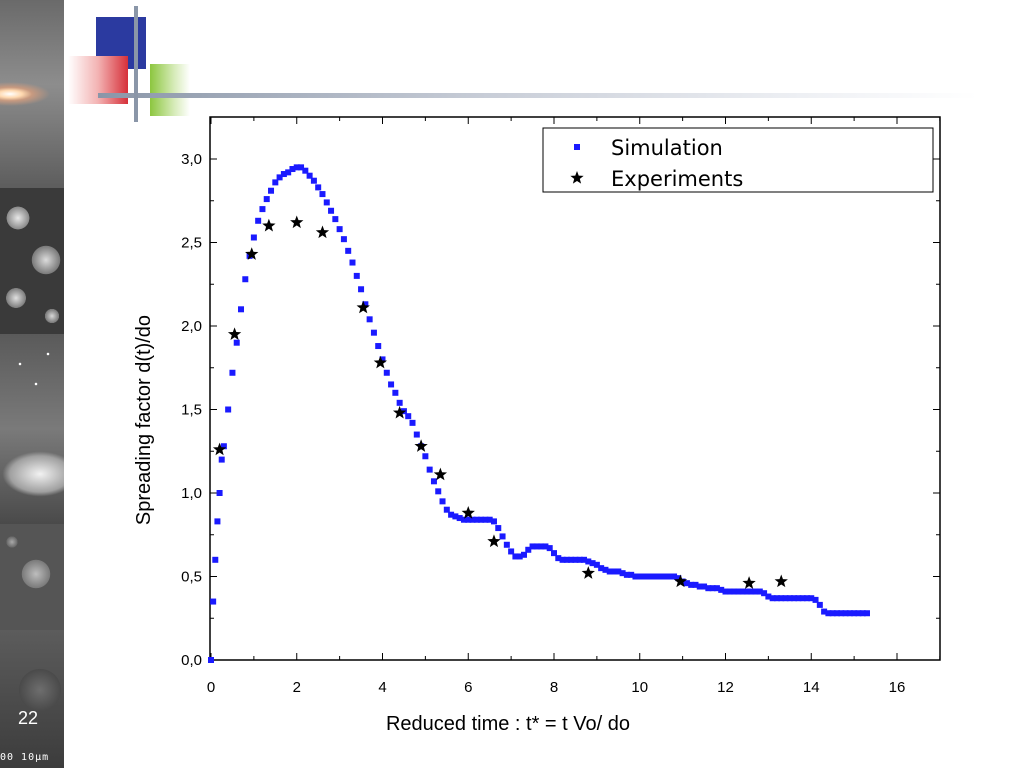 The image size is (1024, 768). Describe the element at coordinates (32, 429) in the screenshot. I see `splat-photo` at that location.